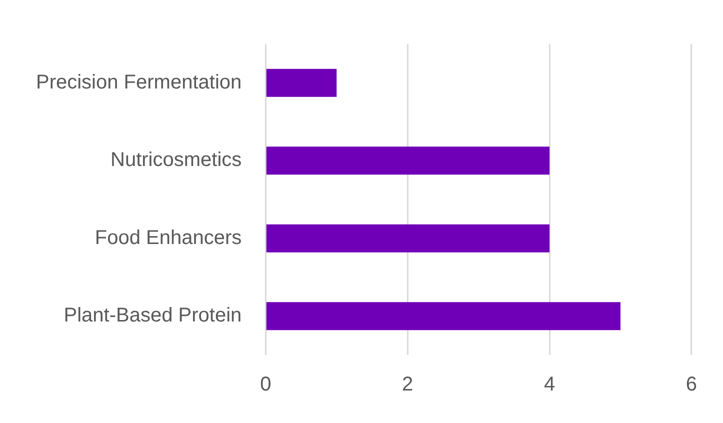 The height and width of the screenshot is (423, 723). What do you see at coordinates (176, 160) in the screenshot?
I see `y-tick-label: Nutricosmetics` at bounding box center [176, 160].